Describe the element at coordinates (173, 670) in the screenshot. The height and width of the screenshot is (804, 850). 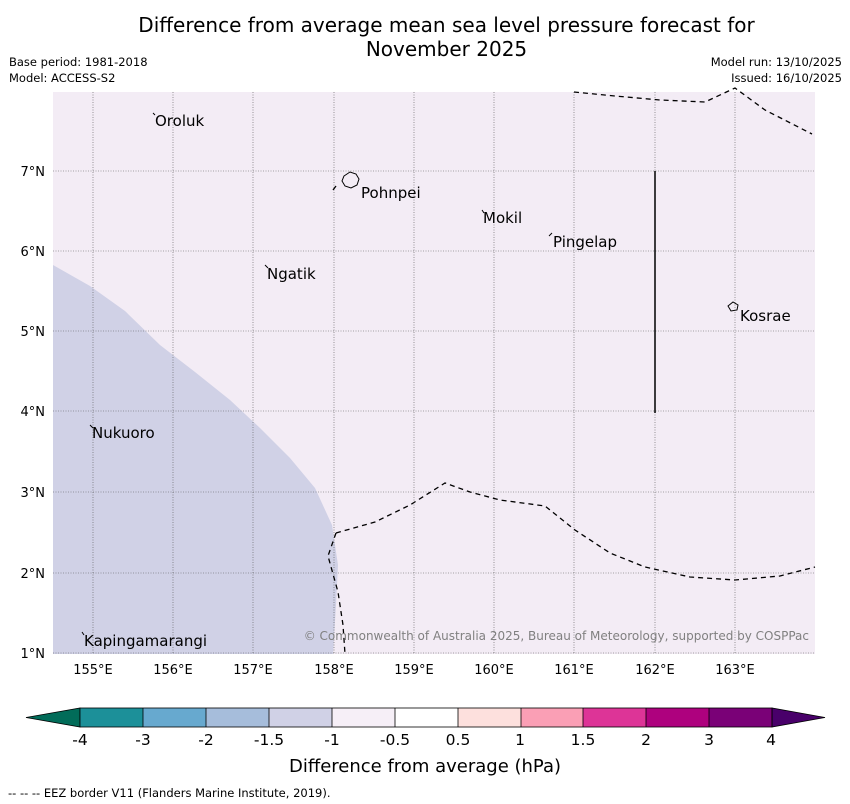
I see `lon-label-156e: 156°E` at that location.